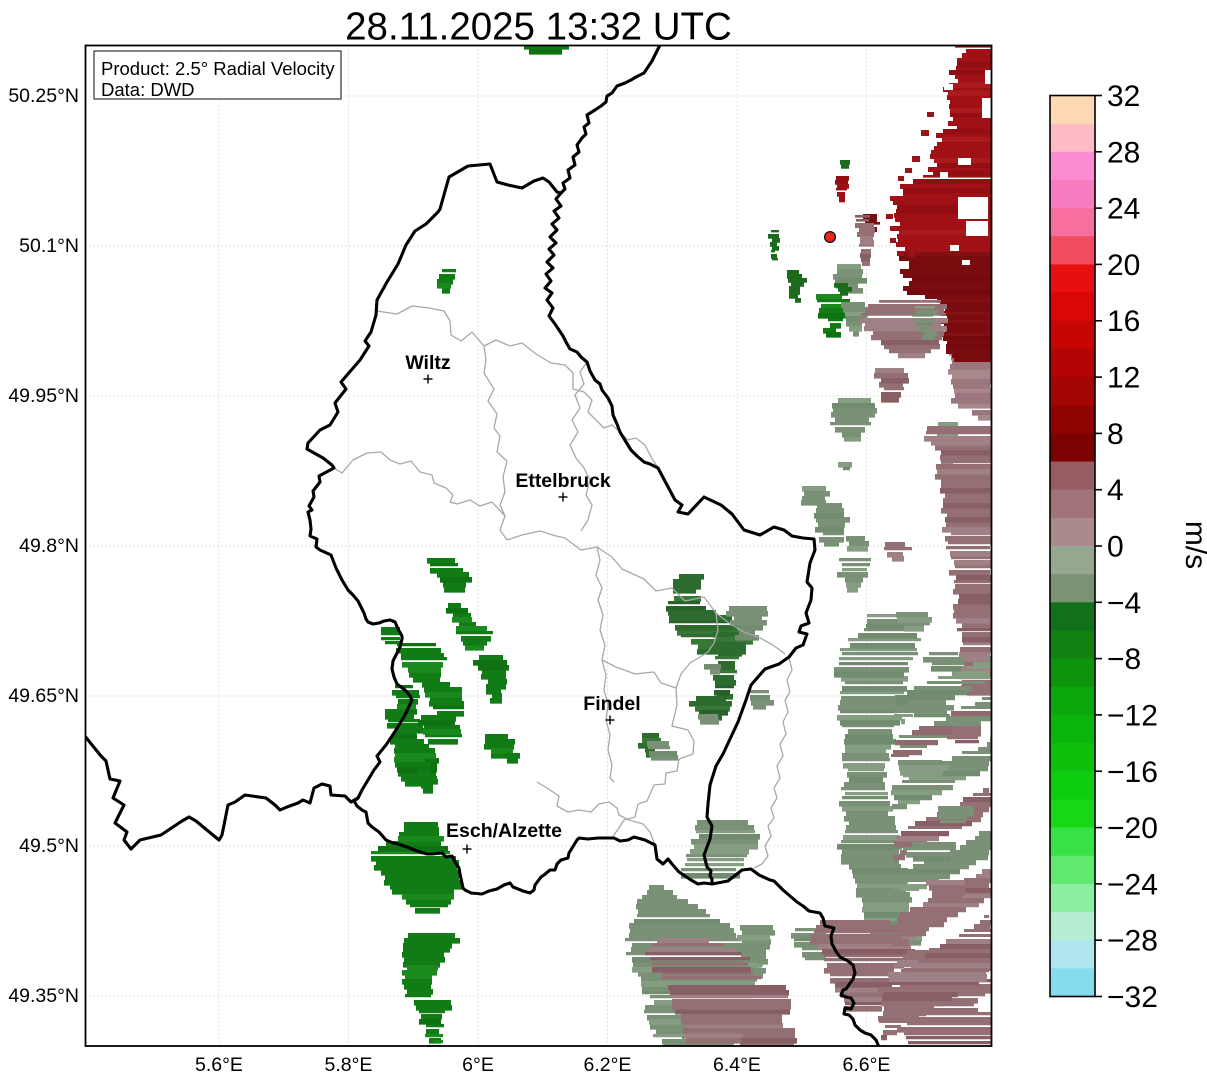 This screenshot has height=1086, width=1207. What do you see at coordinates (611, 704) in the screenshot?
I see `svg-text: Findel` at bounding box center [611, 704].